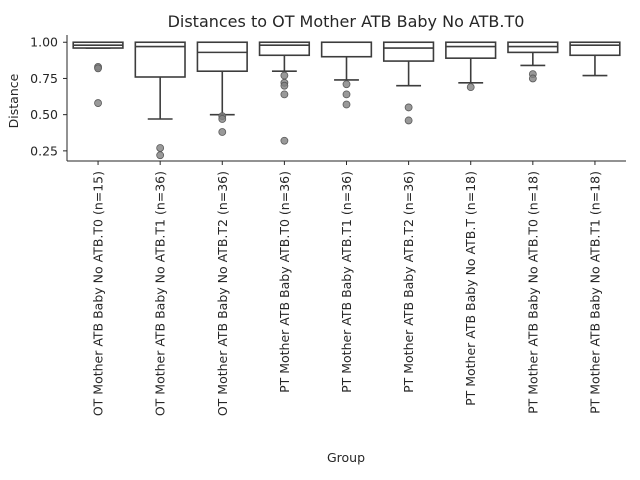 The image size is (640, 480). Describe the element at coordinates (408, 282) in the screenshot. I see `x-tick-label: PT Mother ATB Baby ATB.T2 (n=36)` at that location.